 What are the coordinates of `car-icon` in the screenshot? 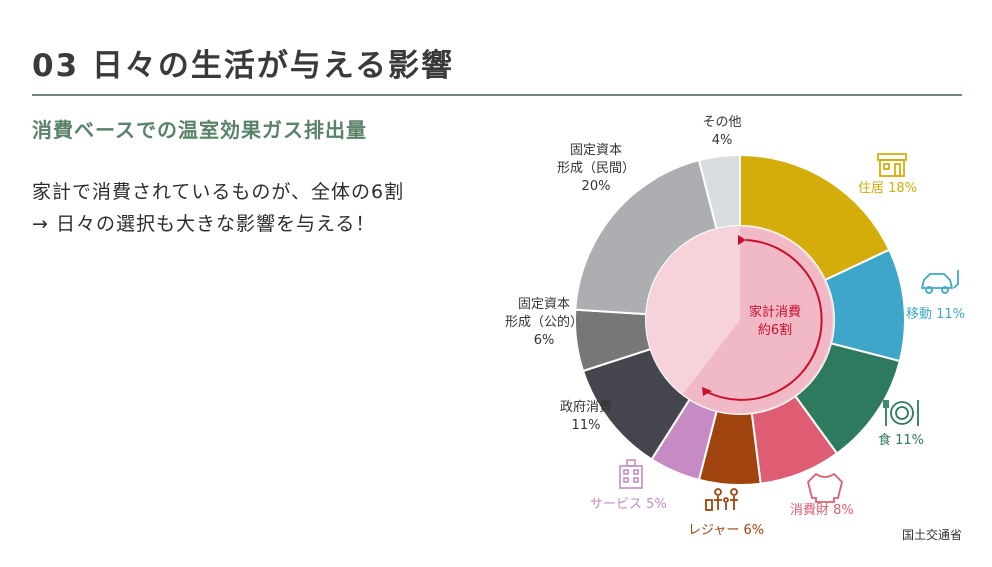 It's located at (939, 282).